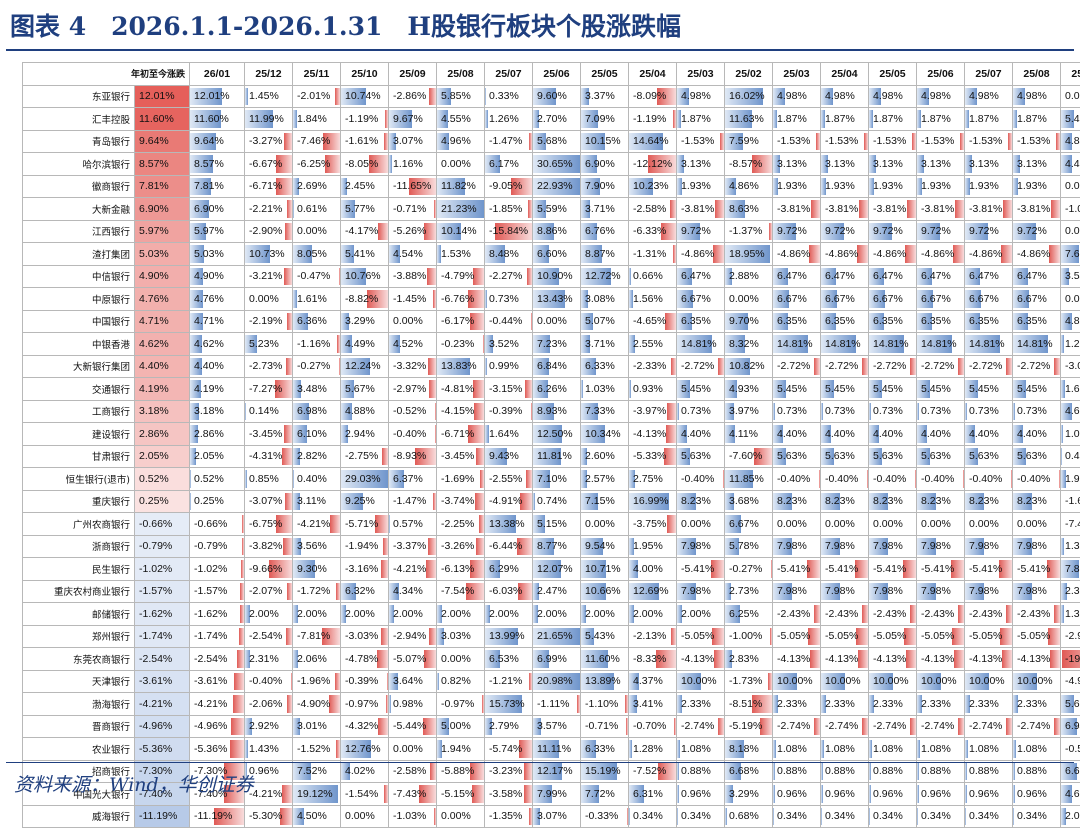 The image size is (1080, 828). Describe the element at coordinates (508, 231) in the screenshot. I see `value-label: -15.84%` at that location.